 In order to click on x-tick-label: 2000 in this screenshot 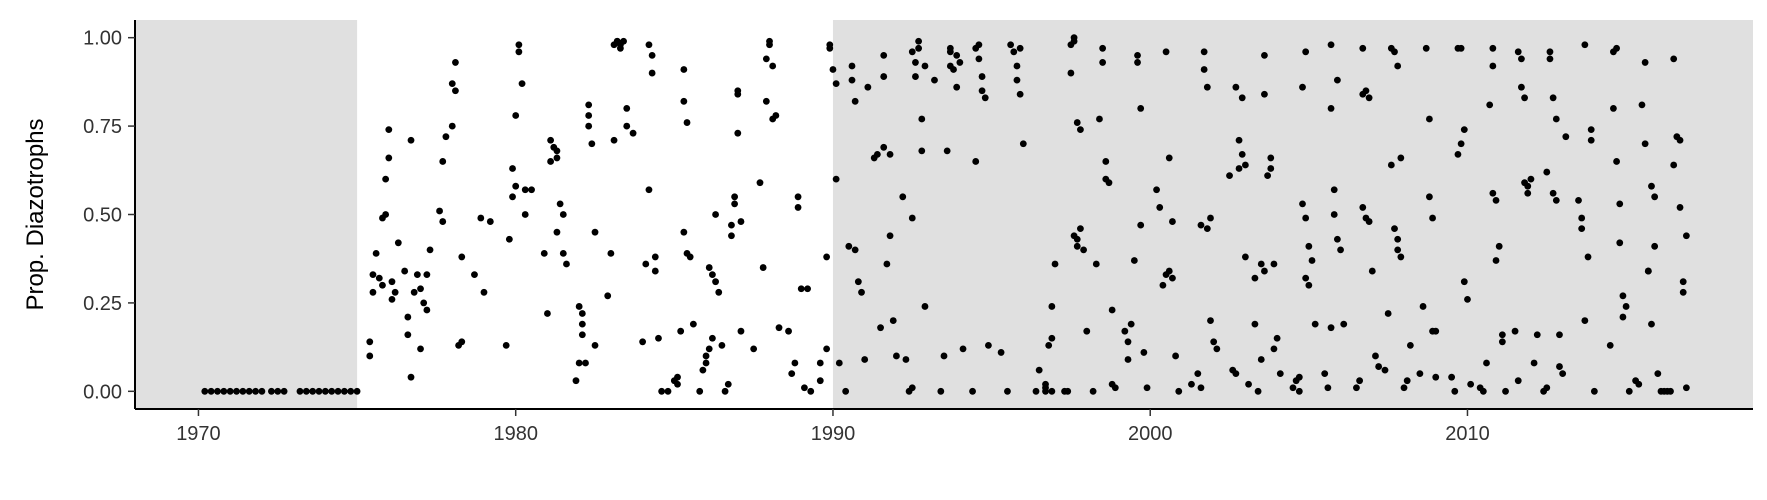, I will do `click(1150, 434)`.